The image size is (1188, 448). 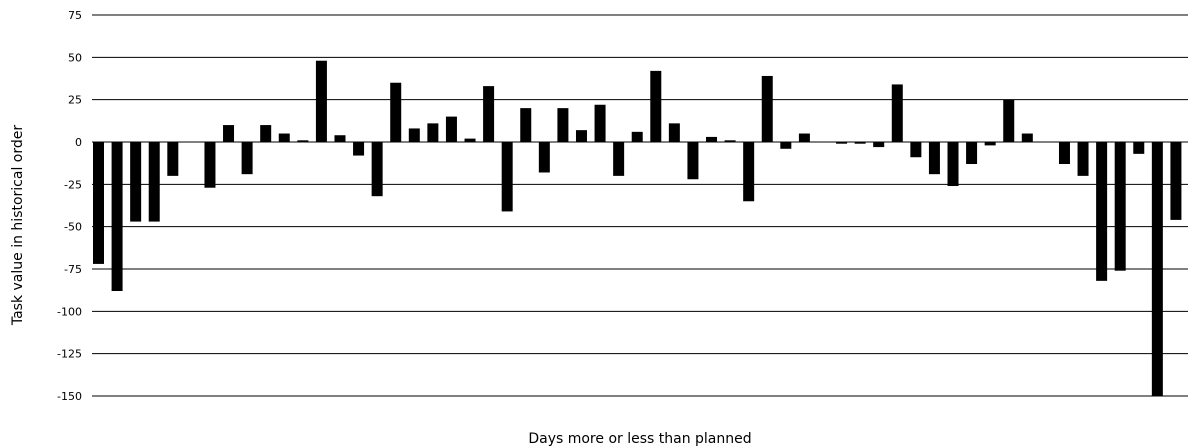 I want to click on y-tick-label: 75, so click(x=75, y=15).